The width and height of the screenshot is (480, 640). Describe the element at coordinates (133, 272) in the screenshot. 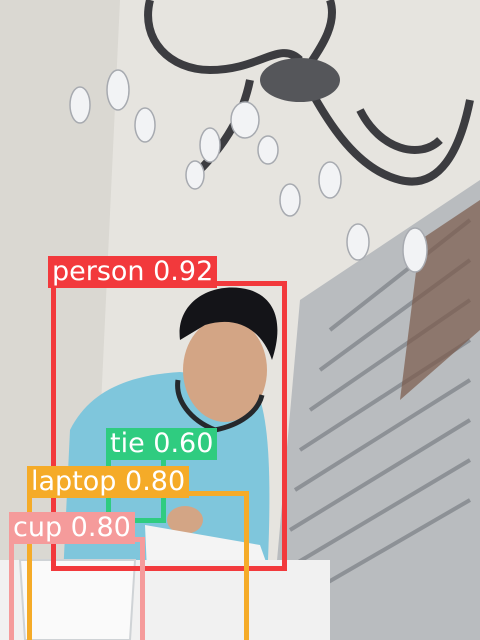

I see `detection-label-person: person 0.92` at that location.